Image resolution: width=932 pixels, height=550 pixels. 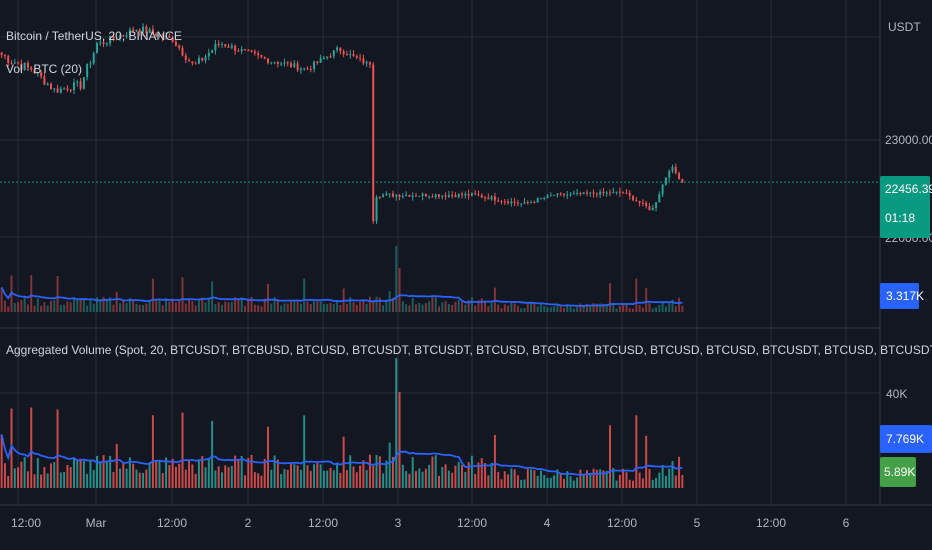 I want to click on volume-badge, so click(x=899, y=296).